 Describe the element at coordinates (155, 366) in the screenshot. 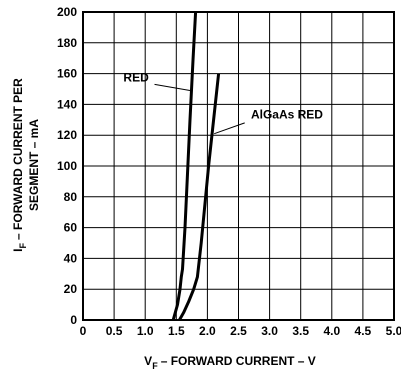

I see `x-axis-title-sub: F` at that location.